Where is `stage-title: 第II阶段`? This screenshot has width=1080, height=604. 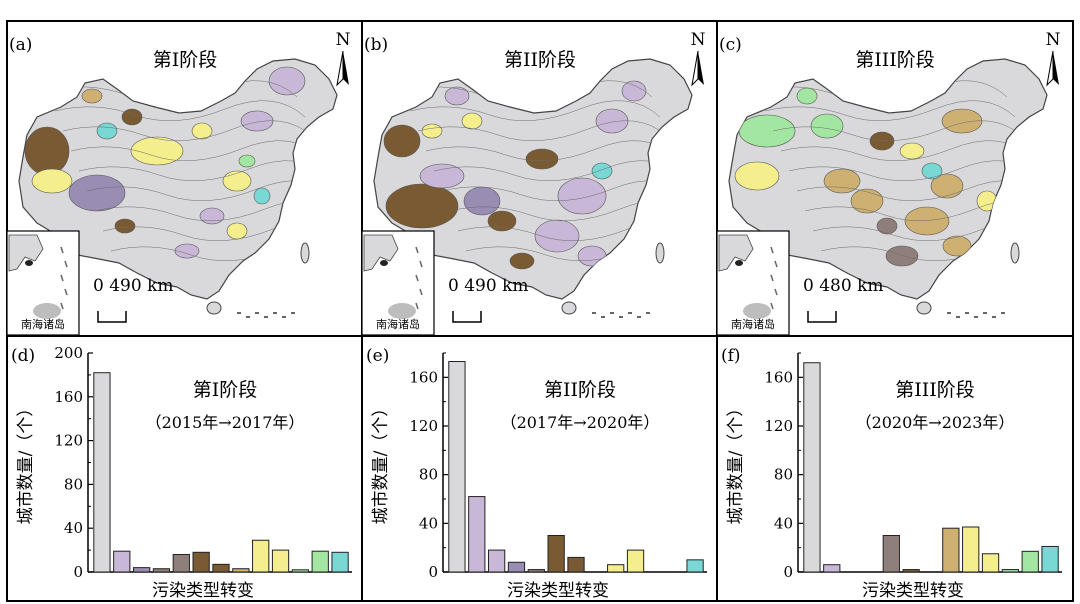
stage-title: 第II阶段 is located at coordinates (540, 60).